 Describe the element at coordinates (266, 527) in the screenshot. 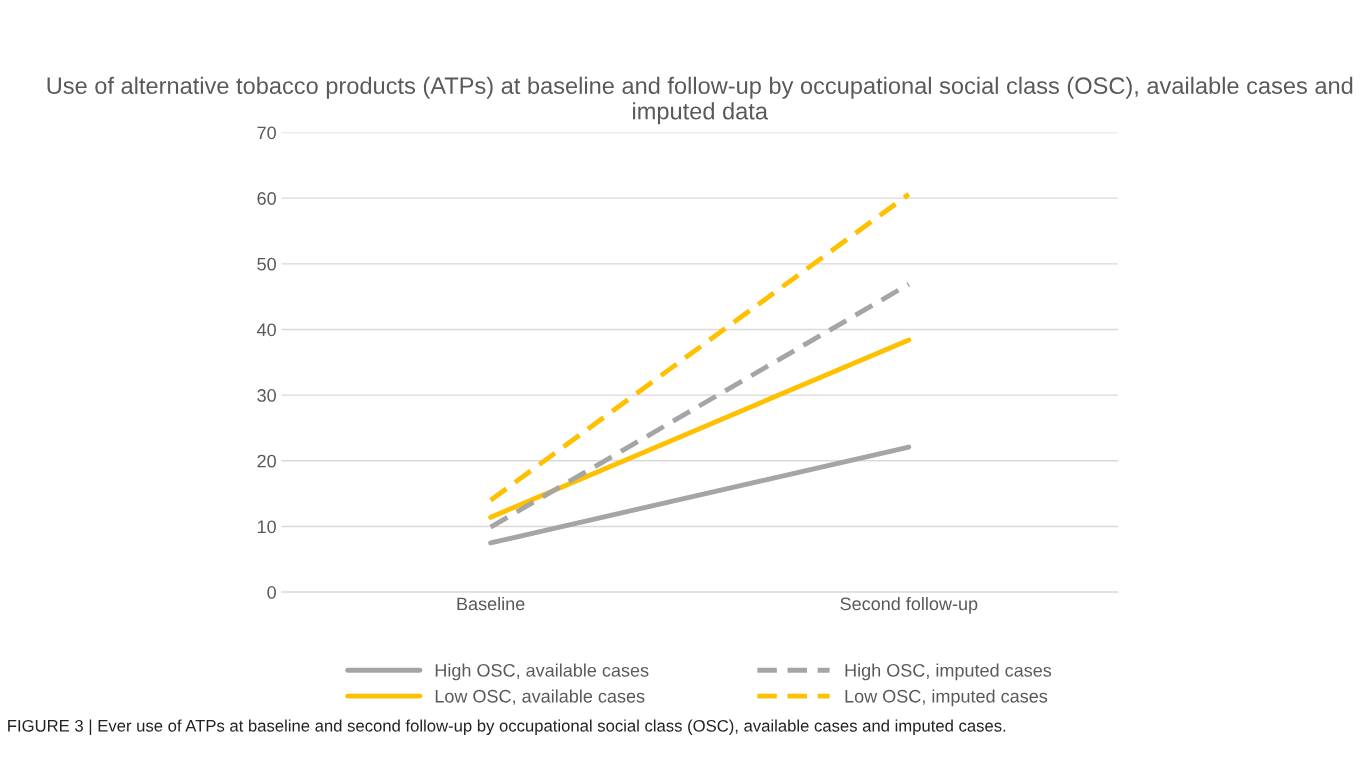

I see `y-tick-label: 10` at that location.